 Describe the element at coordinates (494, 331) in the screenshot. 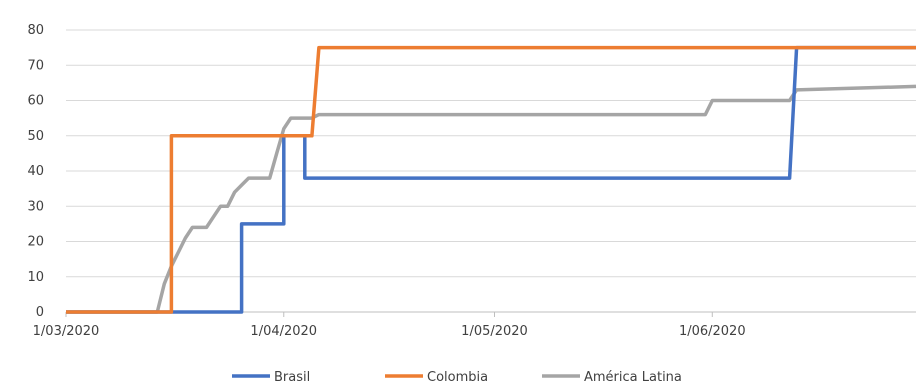

I see `x-tick-label: 1/05/2020` at that location.